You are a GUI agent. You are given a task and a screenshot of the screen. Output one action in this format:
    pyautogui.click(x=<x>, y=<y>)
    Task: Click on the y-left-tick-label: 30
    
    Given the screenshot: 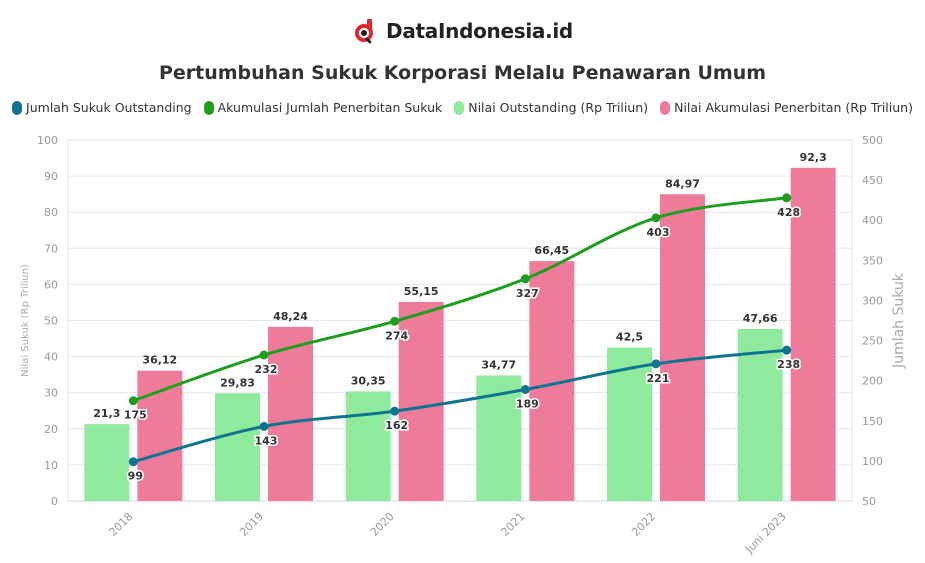 What is the action you would take?
    pyautogui.click(x=51, y=393)
    